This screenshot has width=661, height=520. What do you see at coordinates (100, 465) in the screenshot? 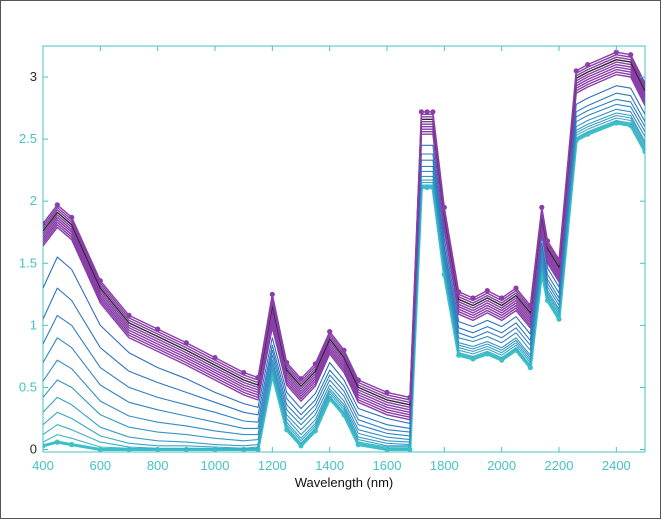
I see `x-tick-label: 600` at bounding box center [100, 465].